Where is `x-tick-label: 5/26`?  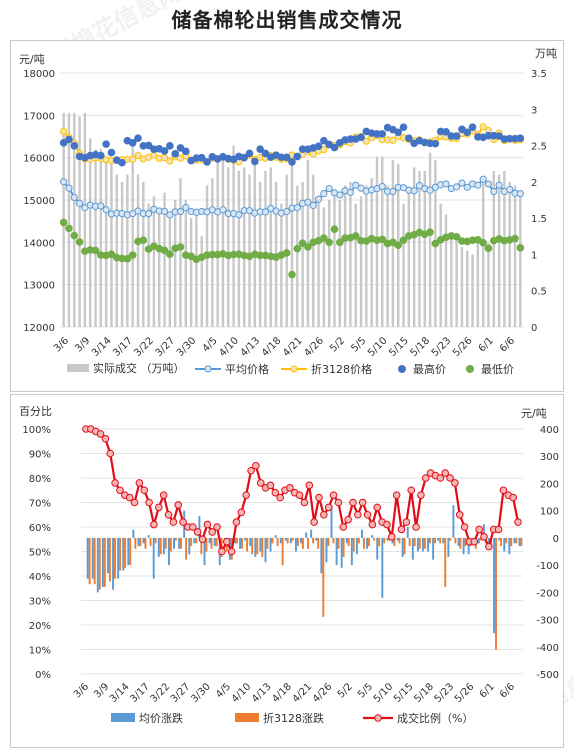 x-tick-label: 5/26 is located at coordinates (463, 347).